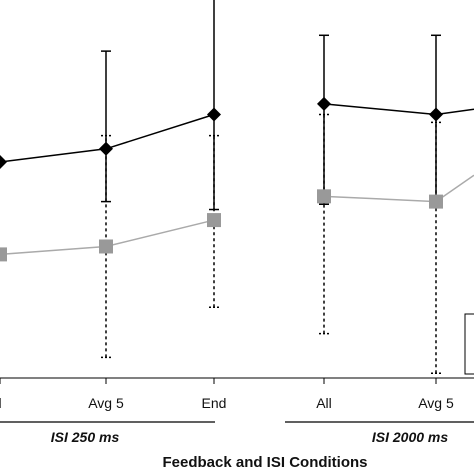 Image resolution: width=474 pixels, height=474 pixels. What do you see at coordinates (264, 462) in the screenshot?
I see `x-axis-title: Feedback and ISI Conditions` at bounding box center [264, 462].